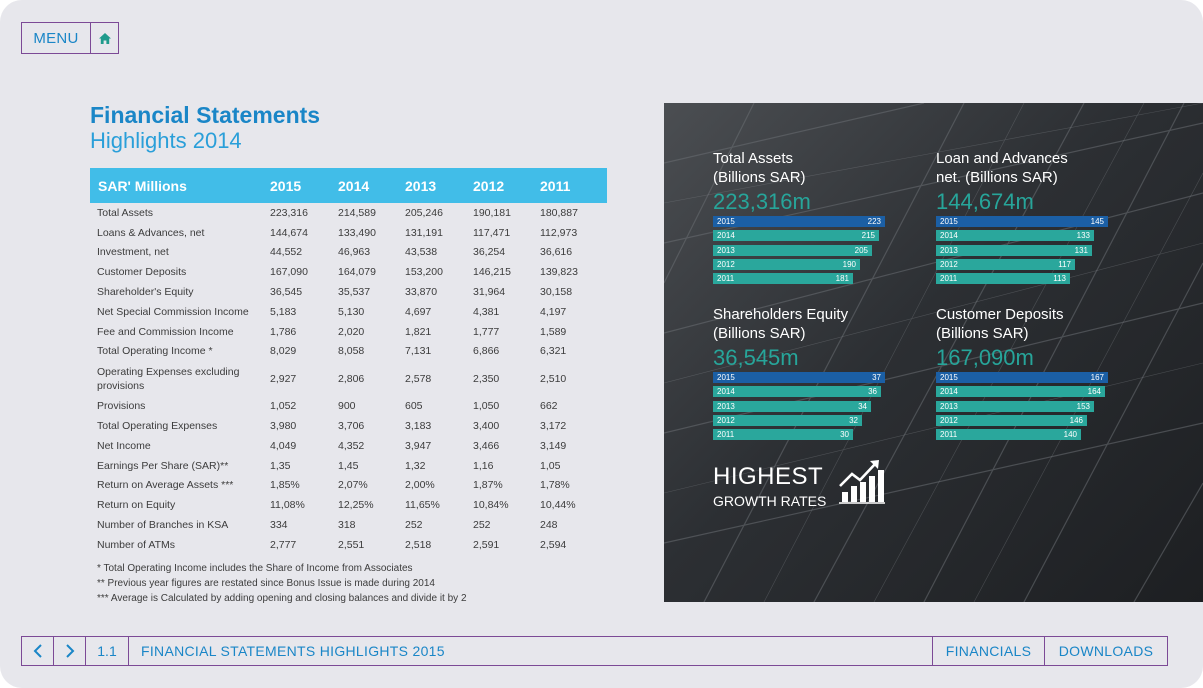  I want to click on header-cell: 2015, so click(286, 185).